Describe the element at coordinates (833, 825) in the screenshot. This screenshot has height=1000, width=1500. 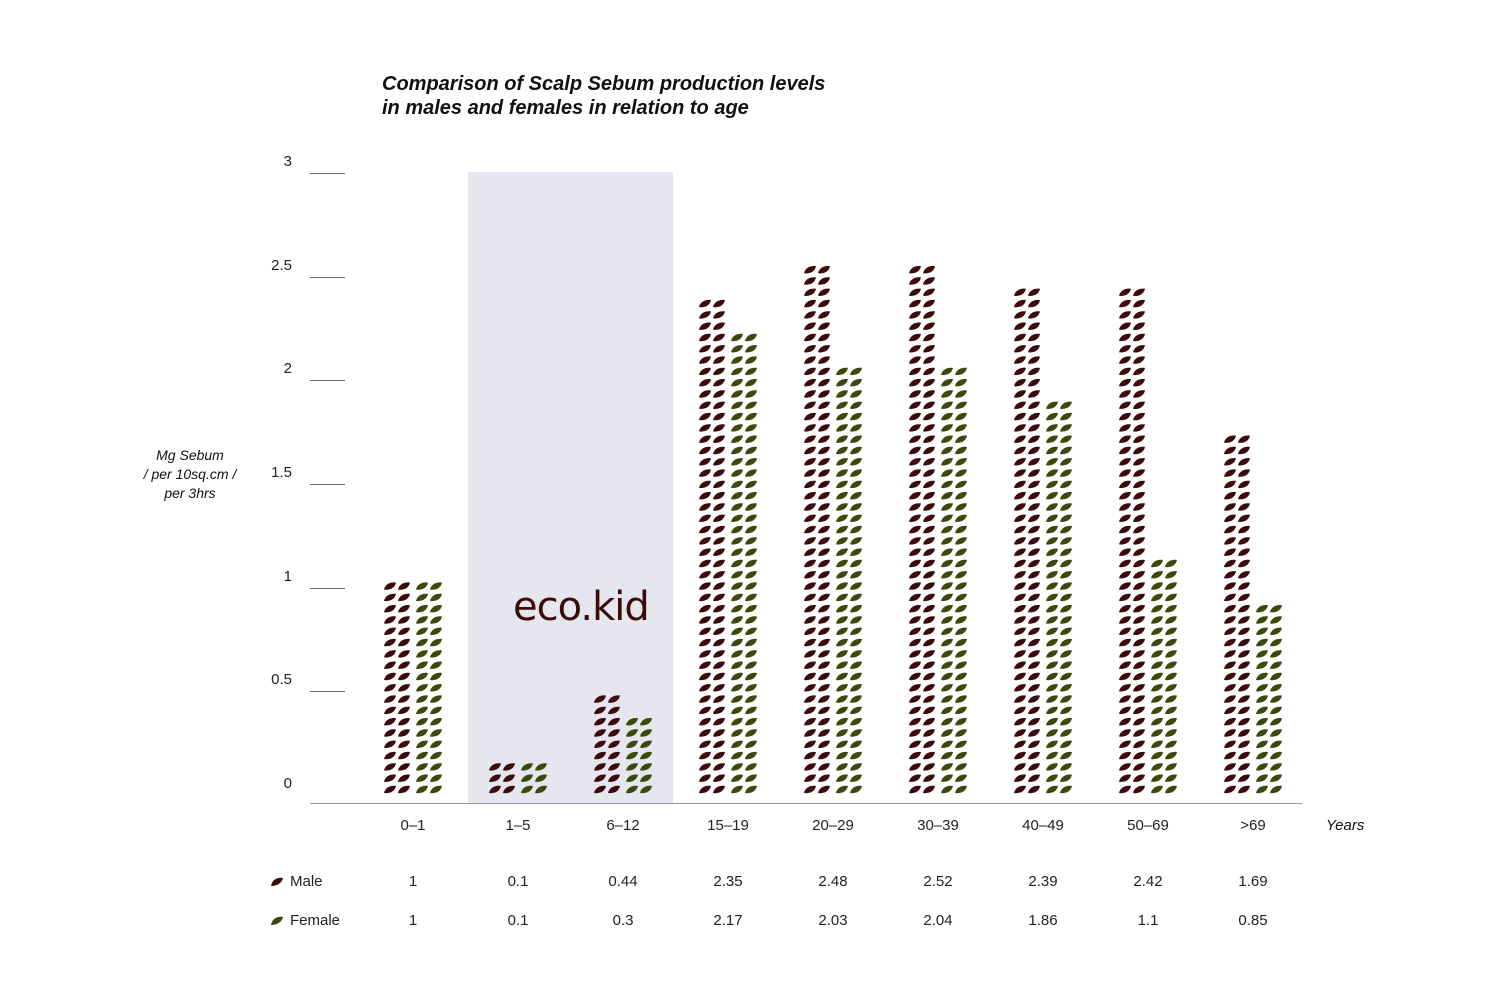
I see `x-tick-label: 20–29` at that location.